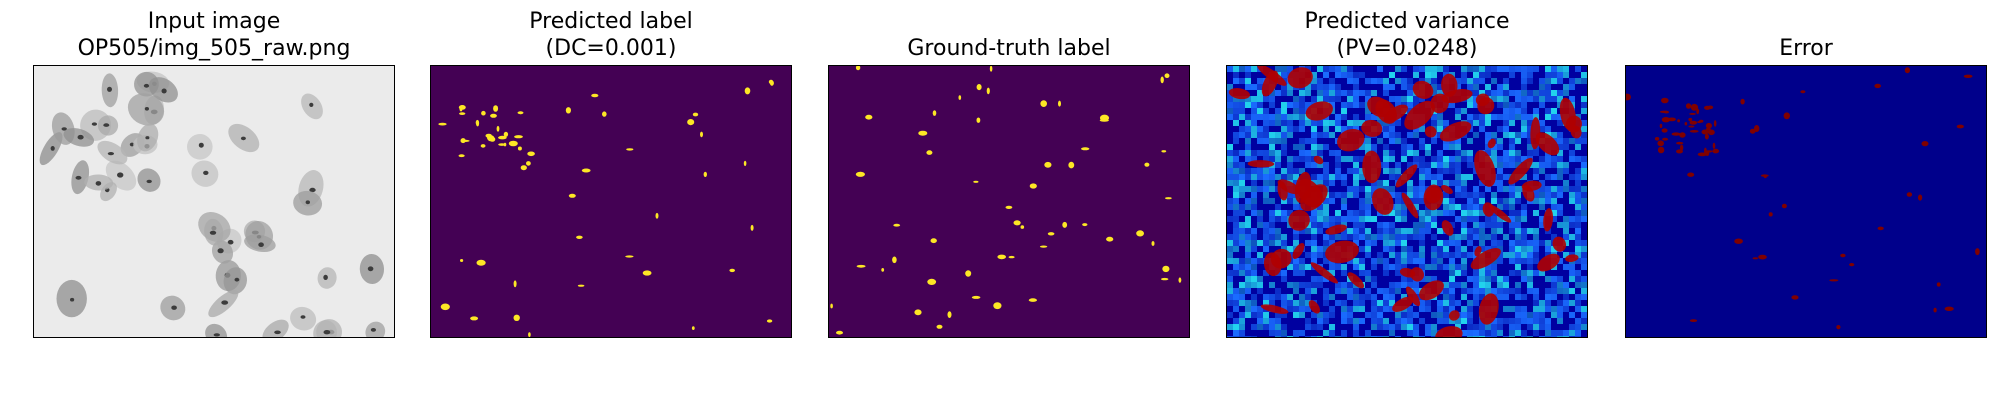 The height and width of the screenshot is (400, 2000). I want to click on panel-title-line: Ground-truth label, so click(1009, 48).